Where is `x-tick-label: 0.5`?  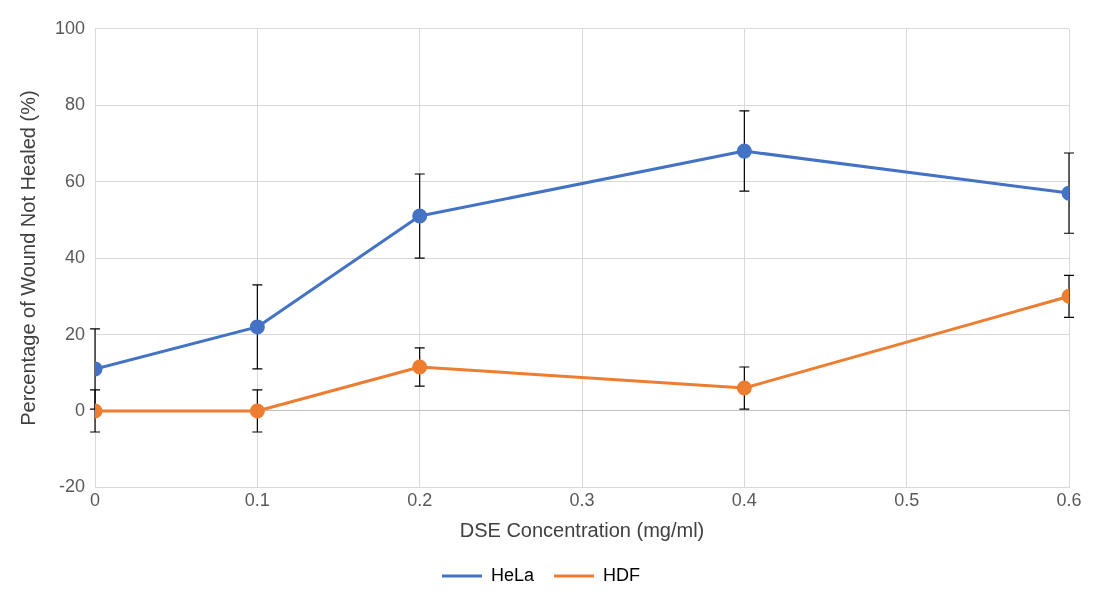
x-tick-label: 0.5 is located at coordinates (907, 500).